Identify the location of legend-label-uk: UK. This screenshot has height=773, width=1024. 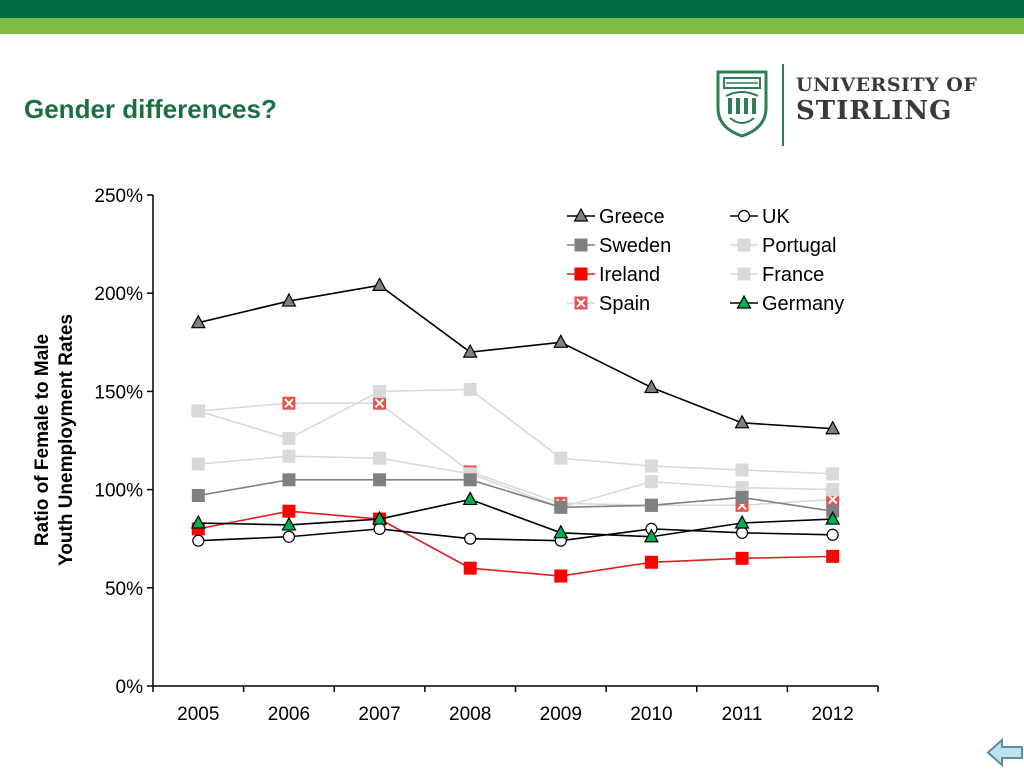
(776, 217).